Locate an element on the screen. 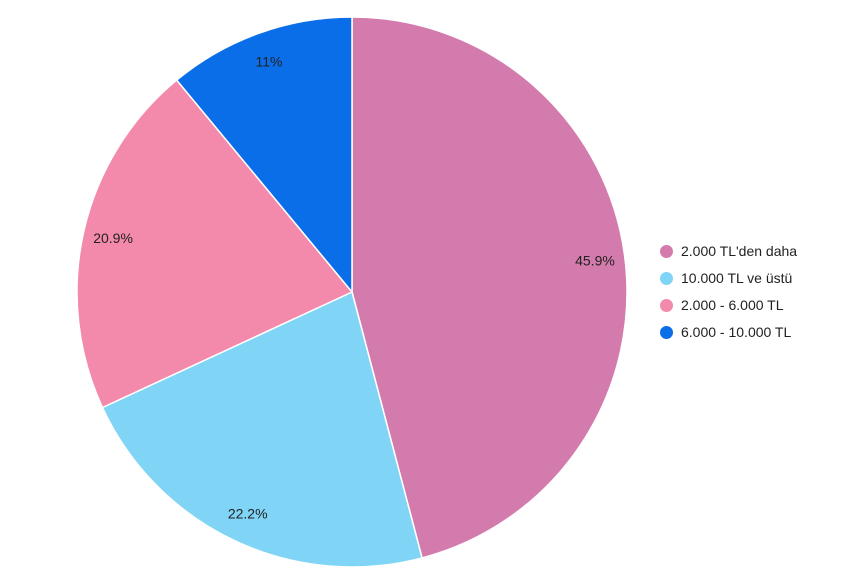 Image resolution: width=860 pixels, height=587 pixels. legend-item: 2.000 TL'den daha is located at coordinates (728, 251).